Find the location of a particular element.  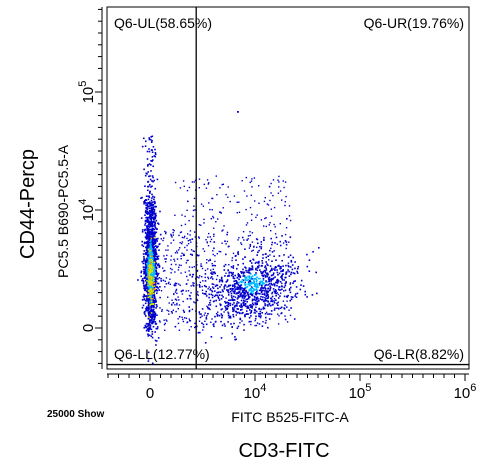

footer-events-shown: 25000 Show is located at coordinates (75, 414).